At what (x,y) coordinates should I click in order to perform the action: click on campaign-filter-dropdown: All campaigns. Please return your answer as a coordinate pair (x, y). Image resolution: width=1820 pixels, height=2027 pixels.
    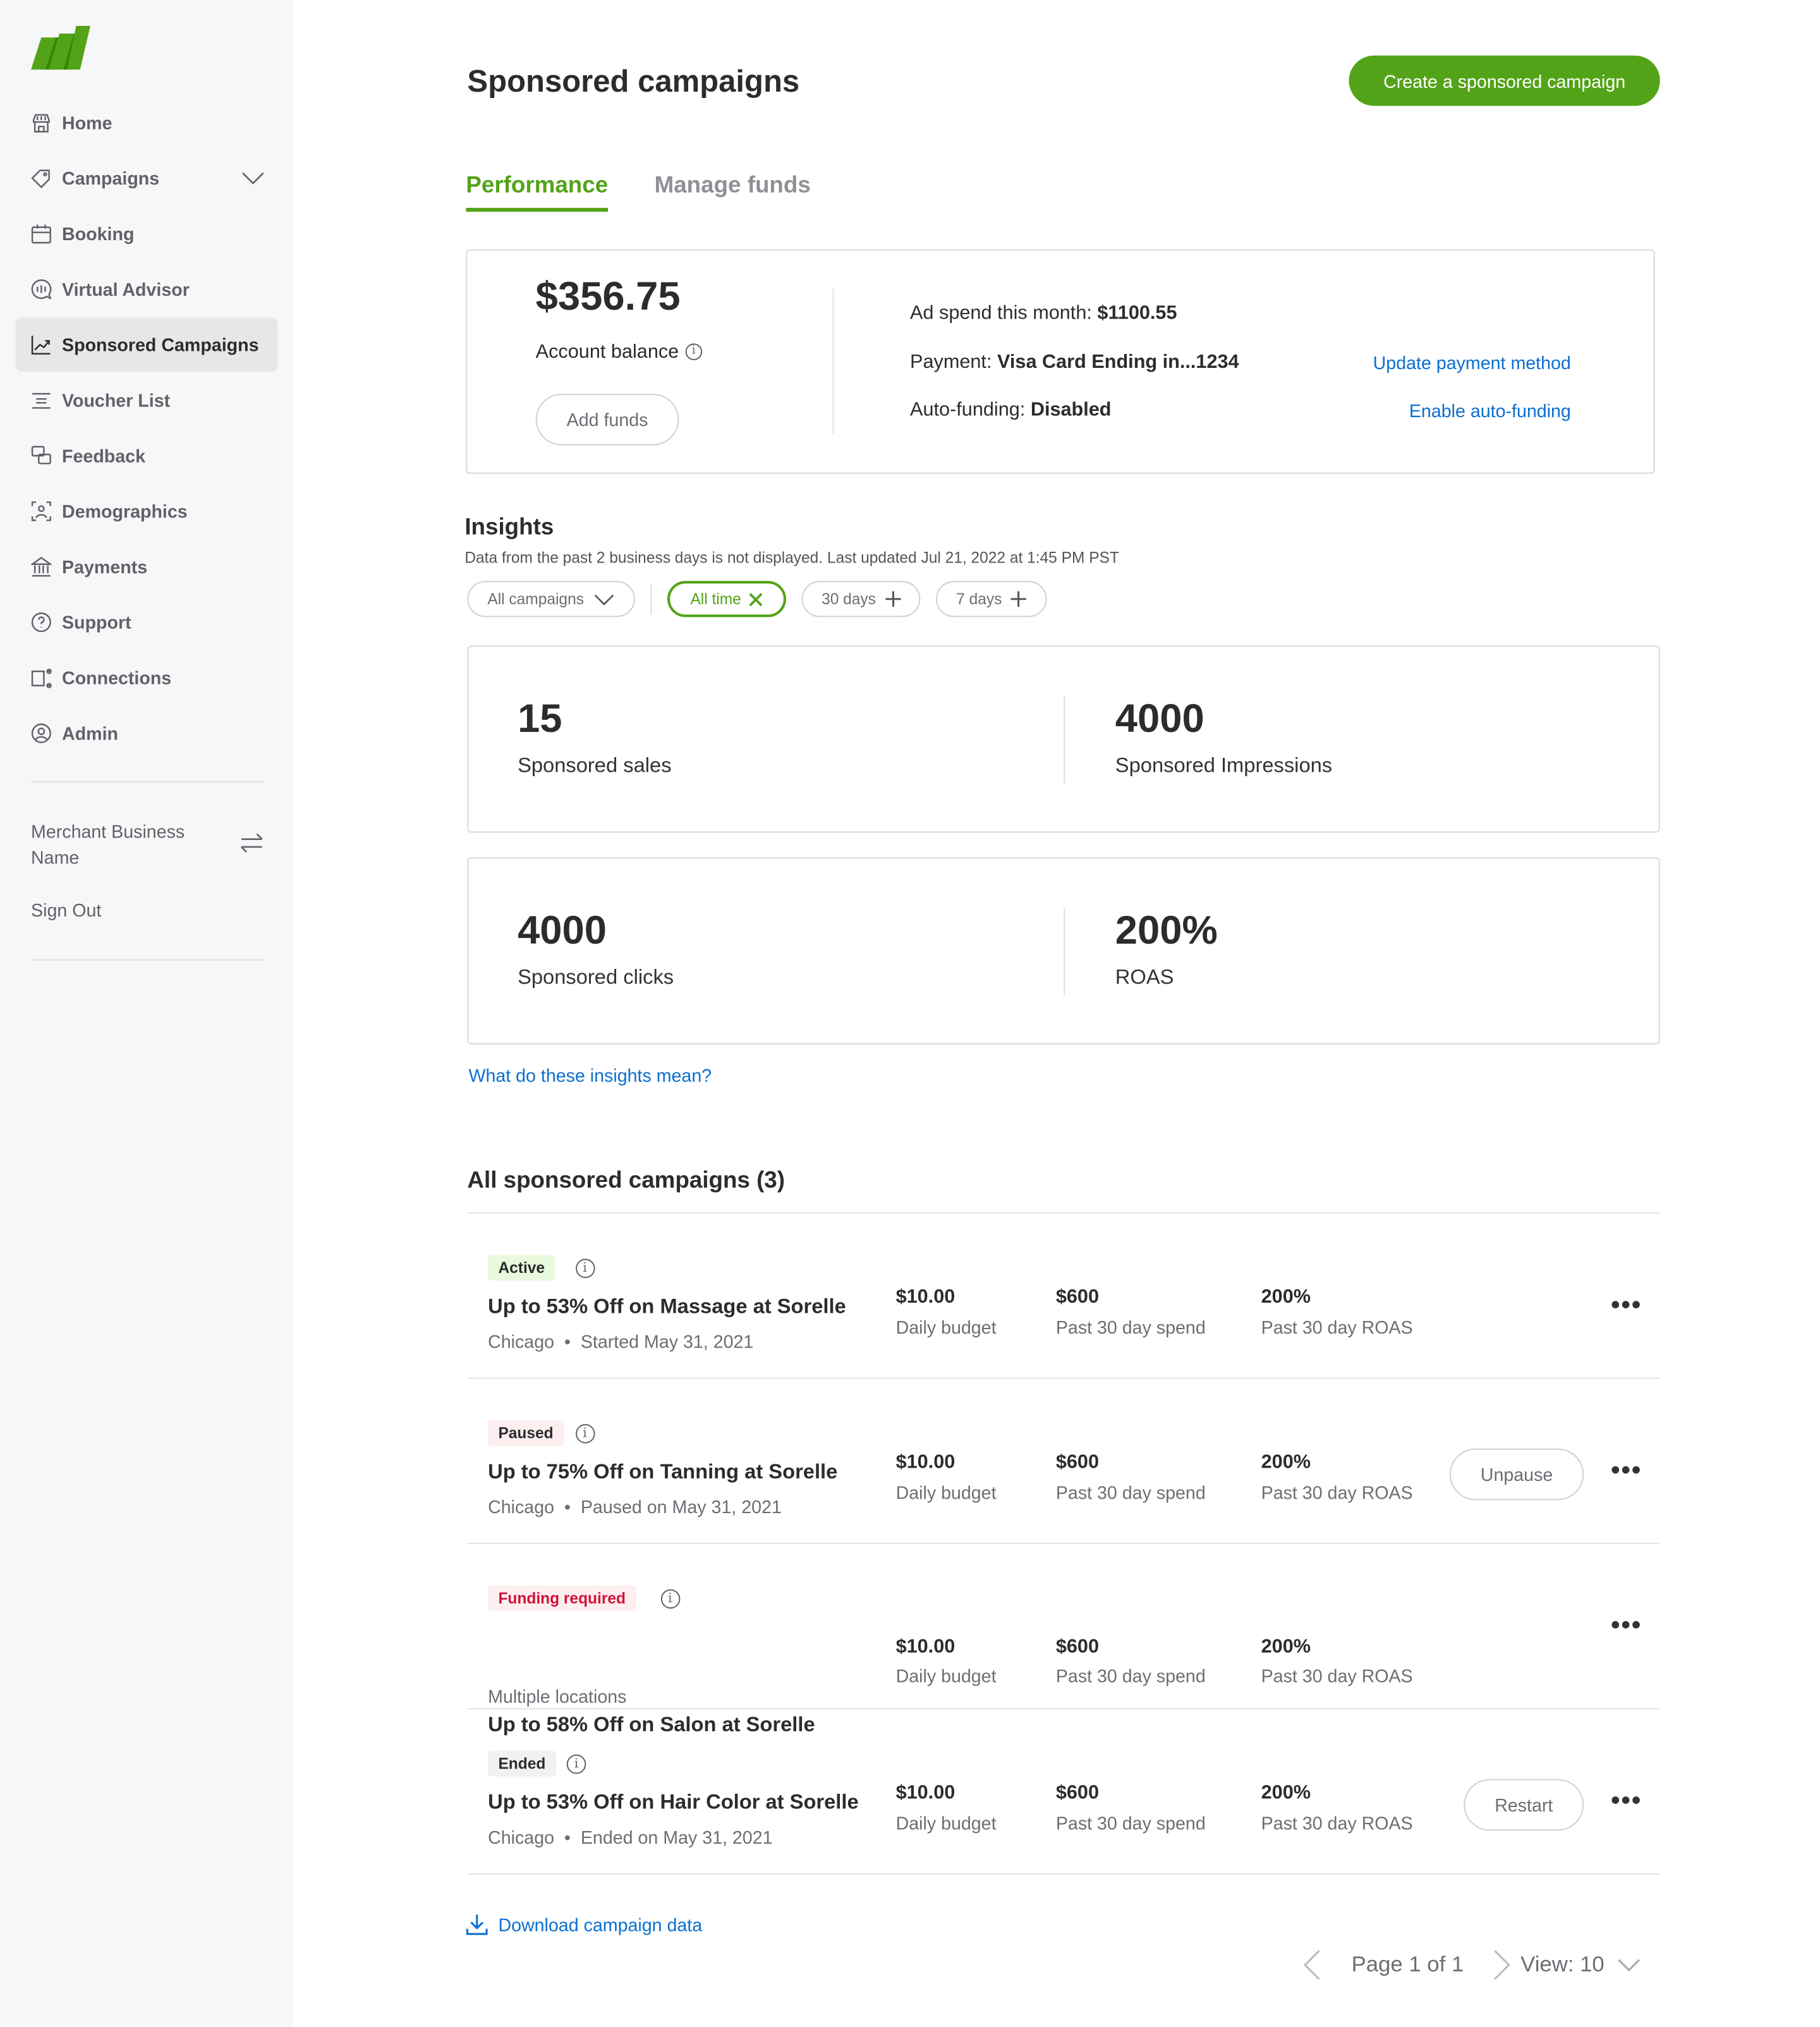
    Looking at the image, I should click on (551, 599).